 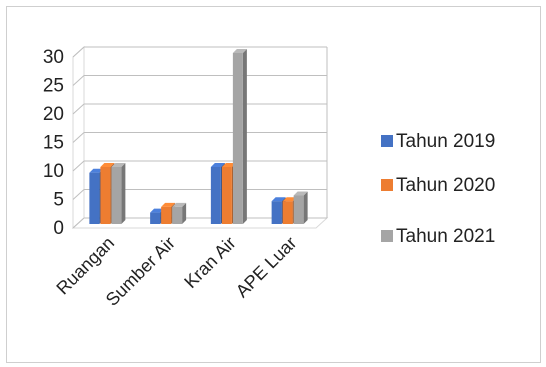 I want to click on legend-label: Tahun 2021, so click(x=445, y=236).